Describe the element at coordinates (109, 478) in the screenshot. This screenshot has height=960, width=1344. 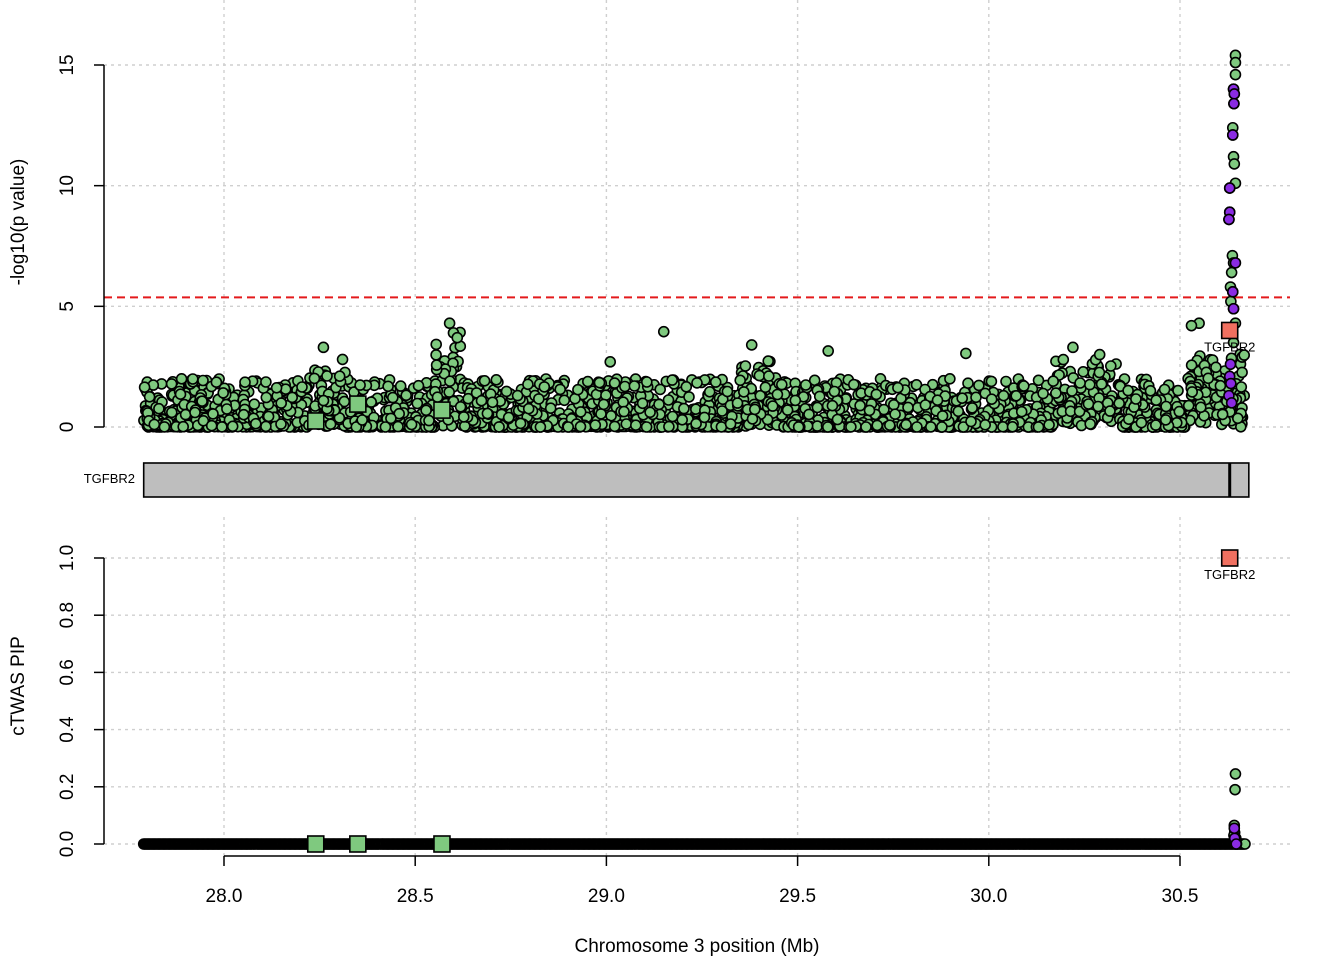
I see `gene-track-label: TGFBR2` at that location.